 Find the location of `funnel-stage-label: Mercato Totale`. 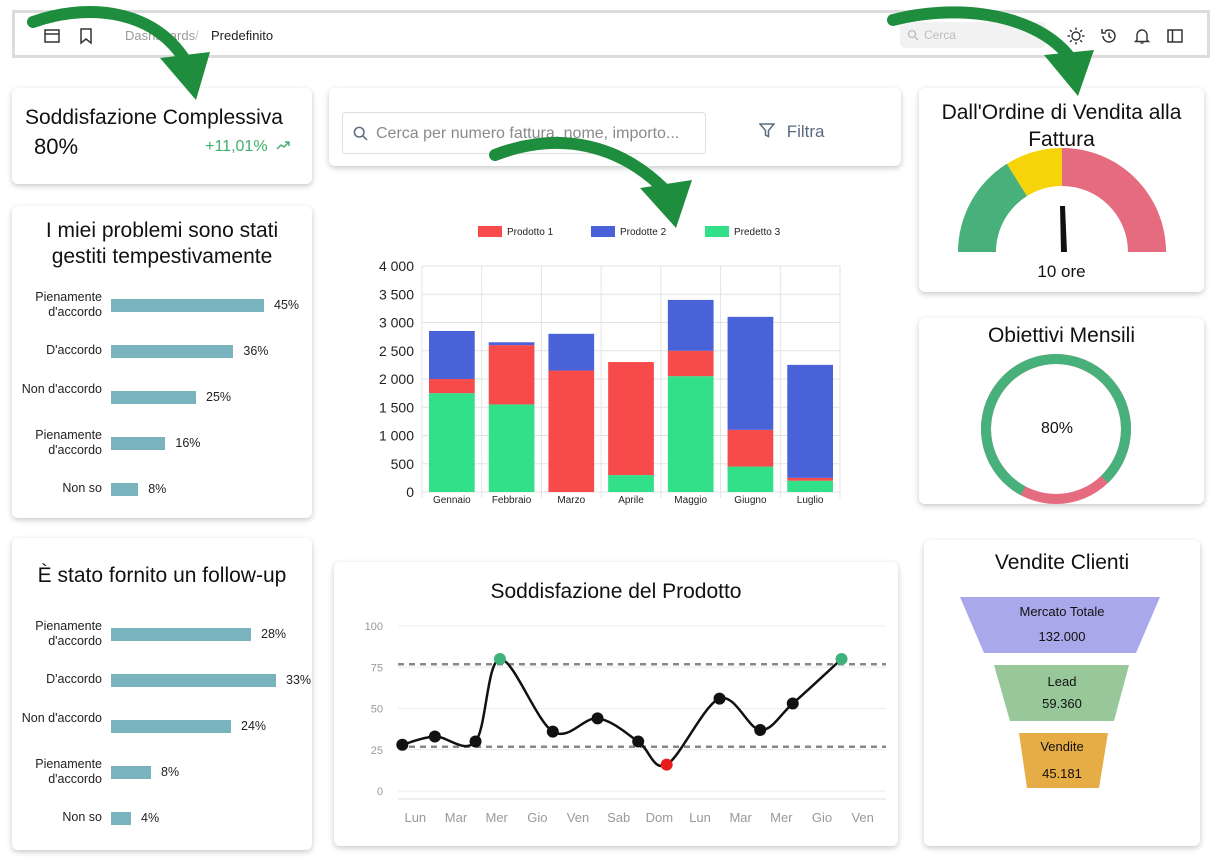

funnel-stage-label: Mercato Totale is located at coordinates (1062, 611).